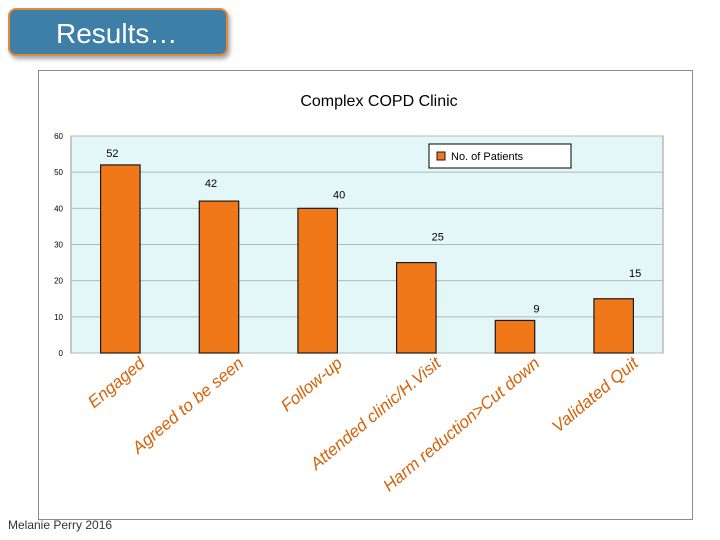 This screenshot has height=540, width=720. I want to click on data-label: 9, so click(536, 309).